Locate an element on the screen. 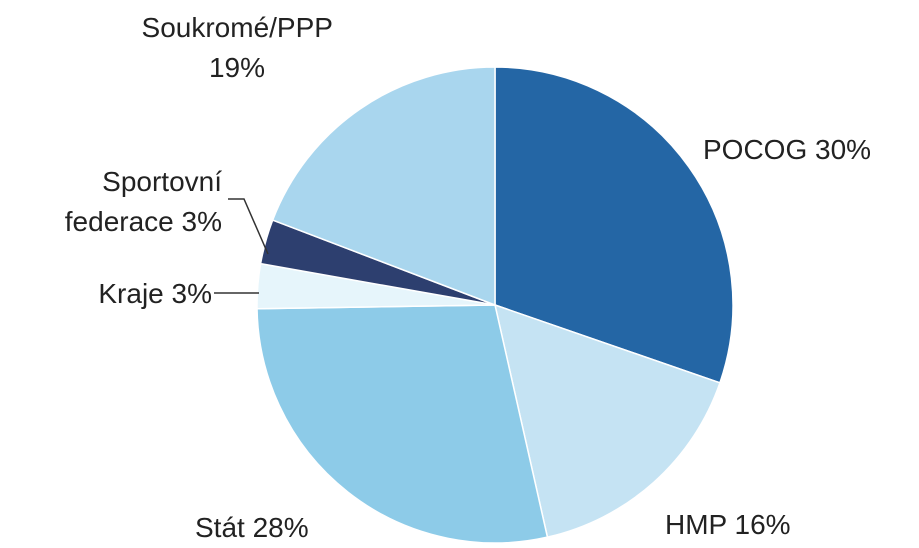  slice-label: Soukromé/PPP 19% is located at coordinates (237, 48).